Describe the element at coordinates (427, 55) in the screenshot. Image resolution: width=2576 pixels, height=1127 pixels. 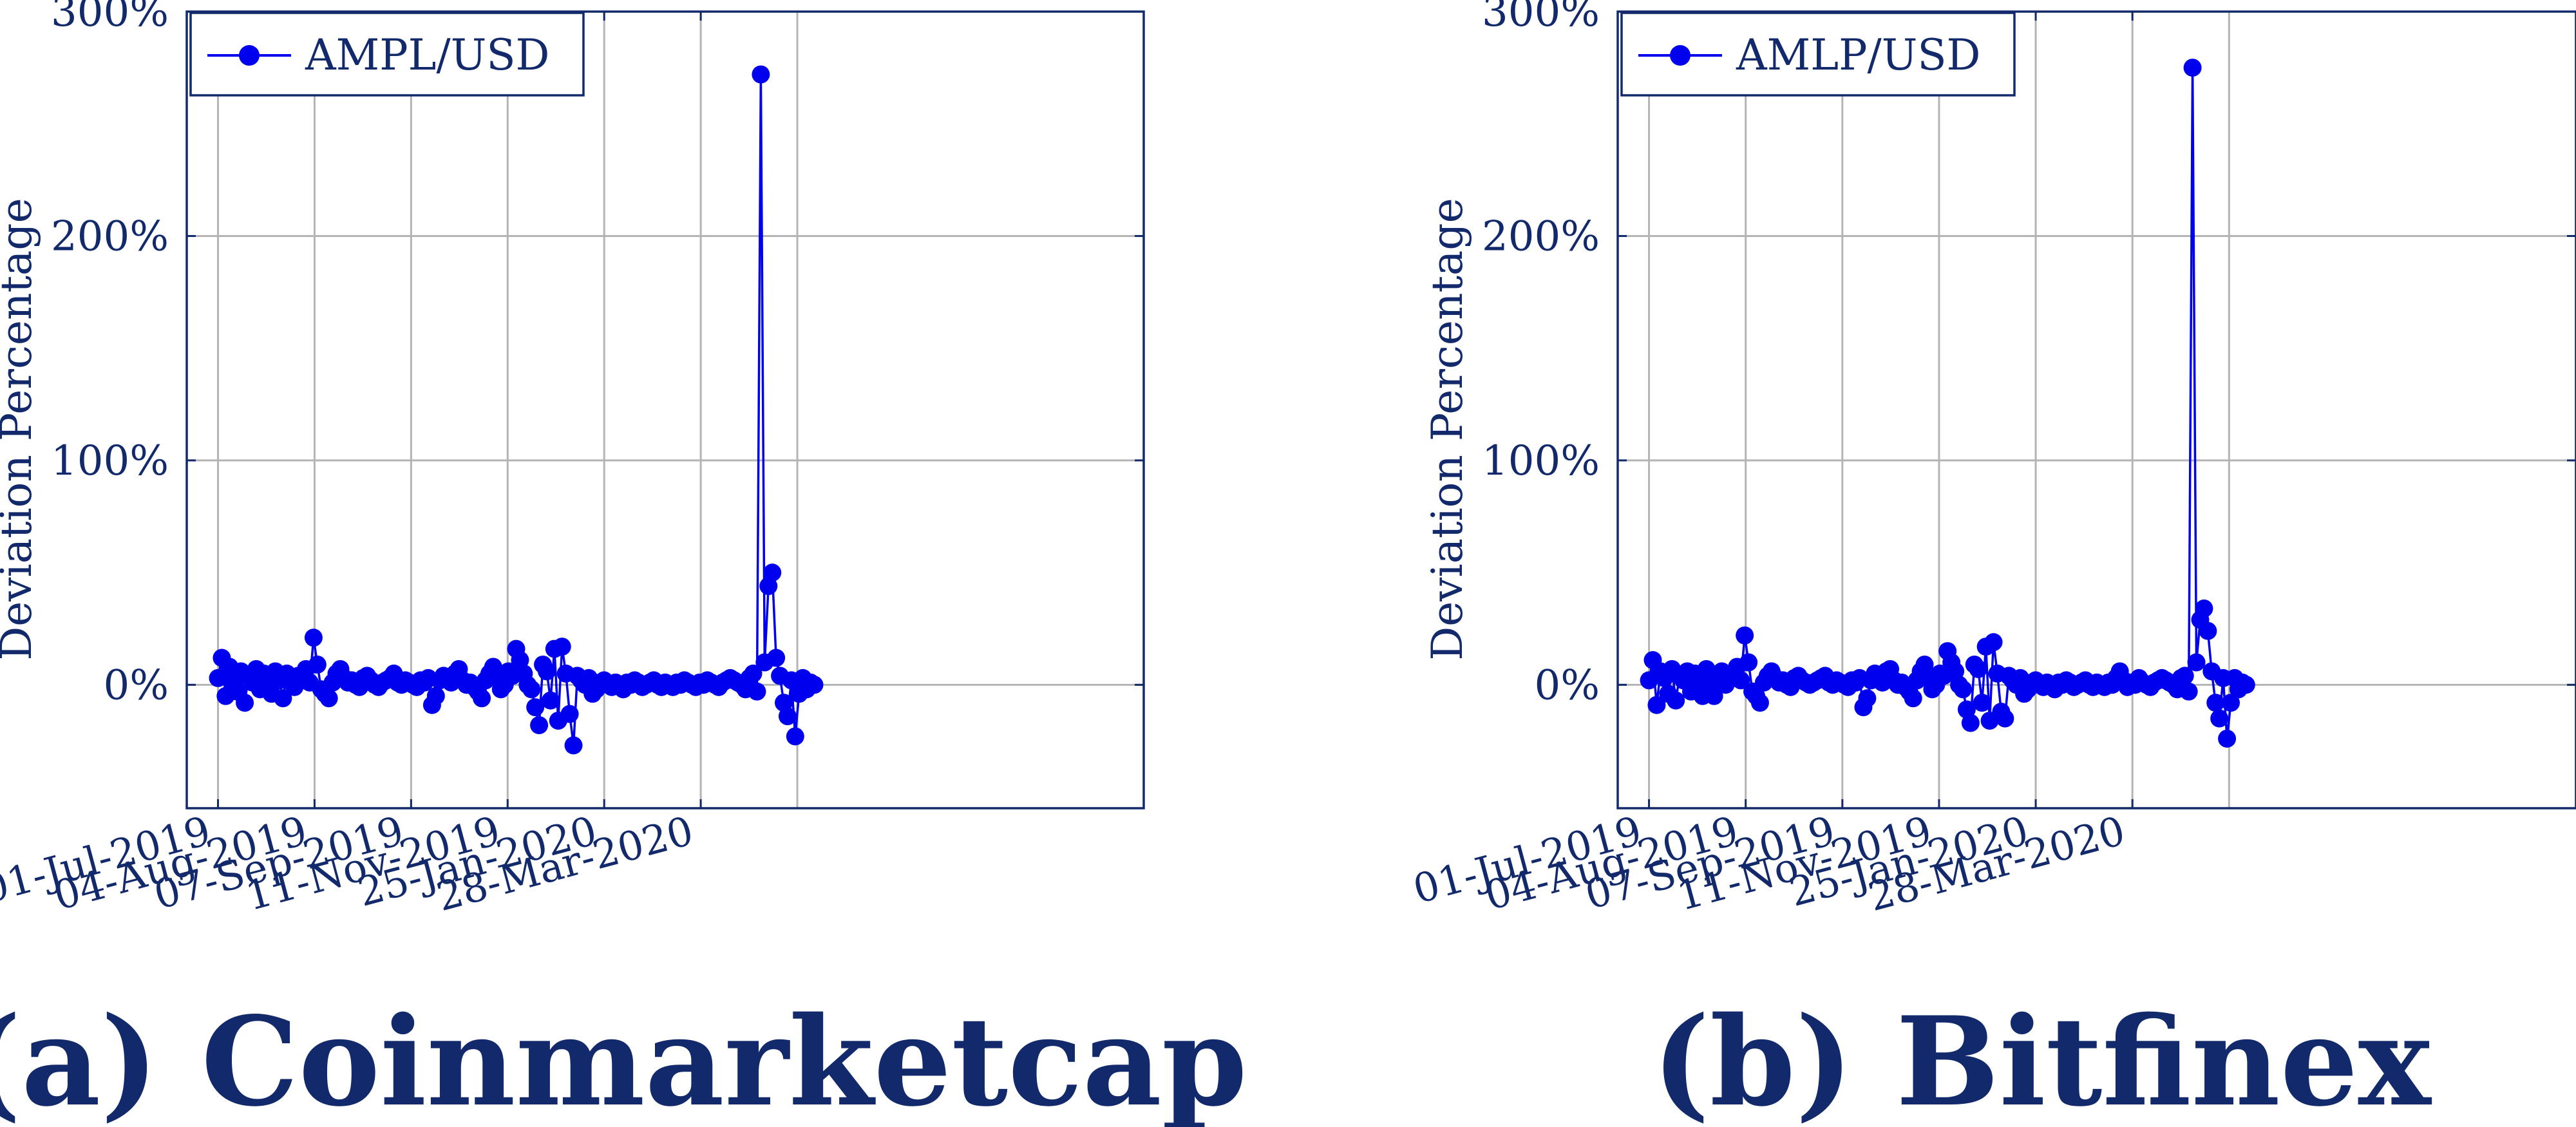
I see `legend-label: AMPL/USD` at that location.